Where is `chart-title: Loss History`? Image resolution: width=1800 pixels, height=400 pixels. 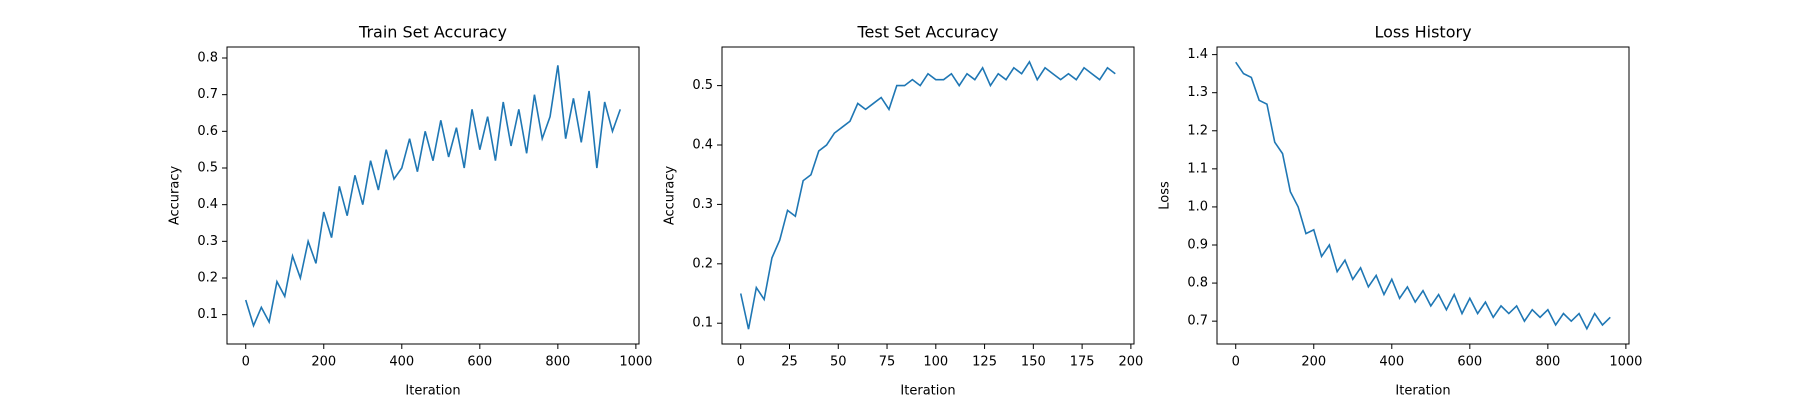 chart-title: Loss History is located at coordinates (1422, 32).